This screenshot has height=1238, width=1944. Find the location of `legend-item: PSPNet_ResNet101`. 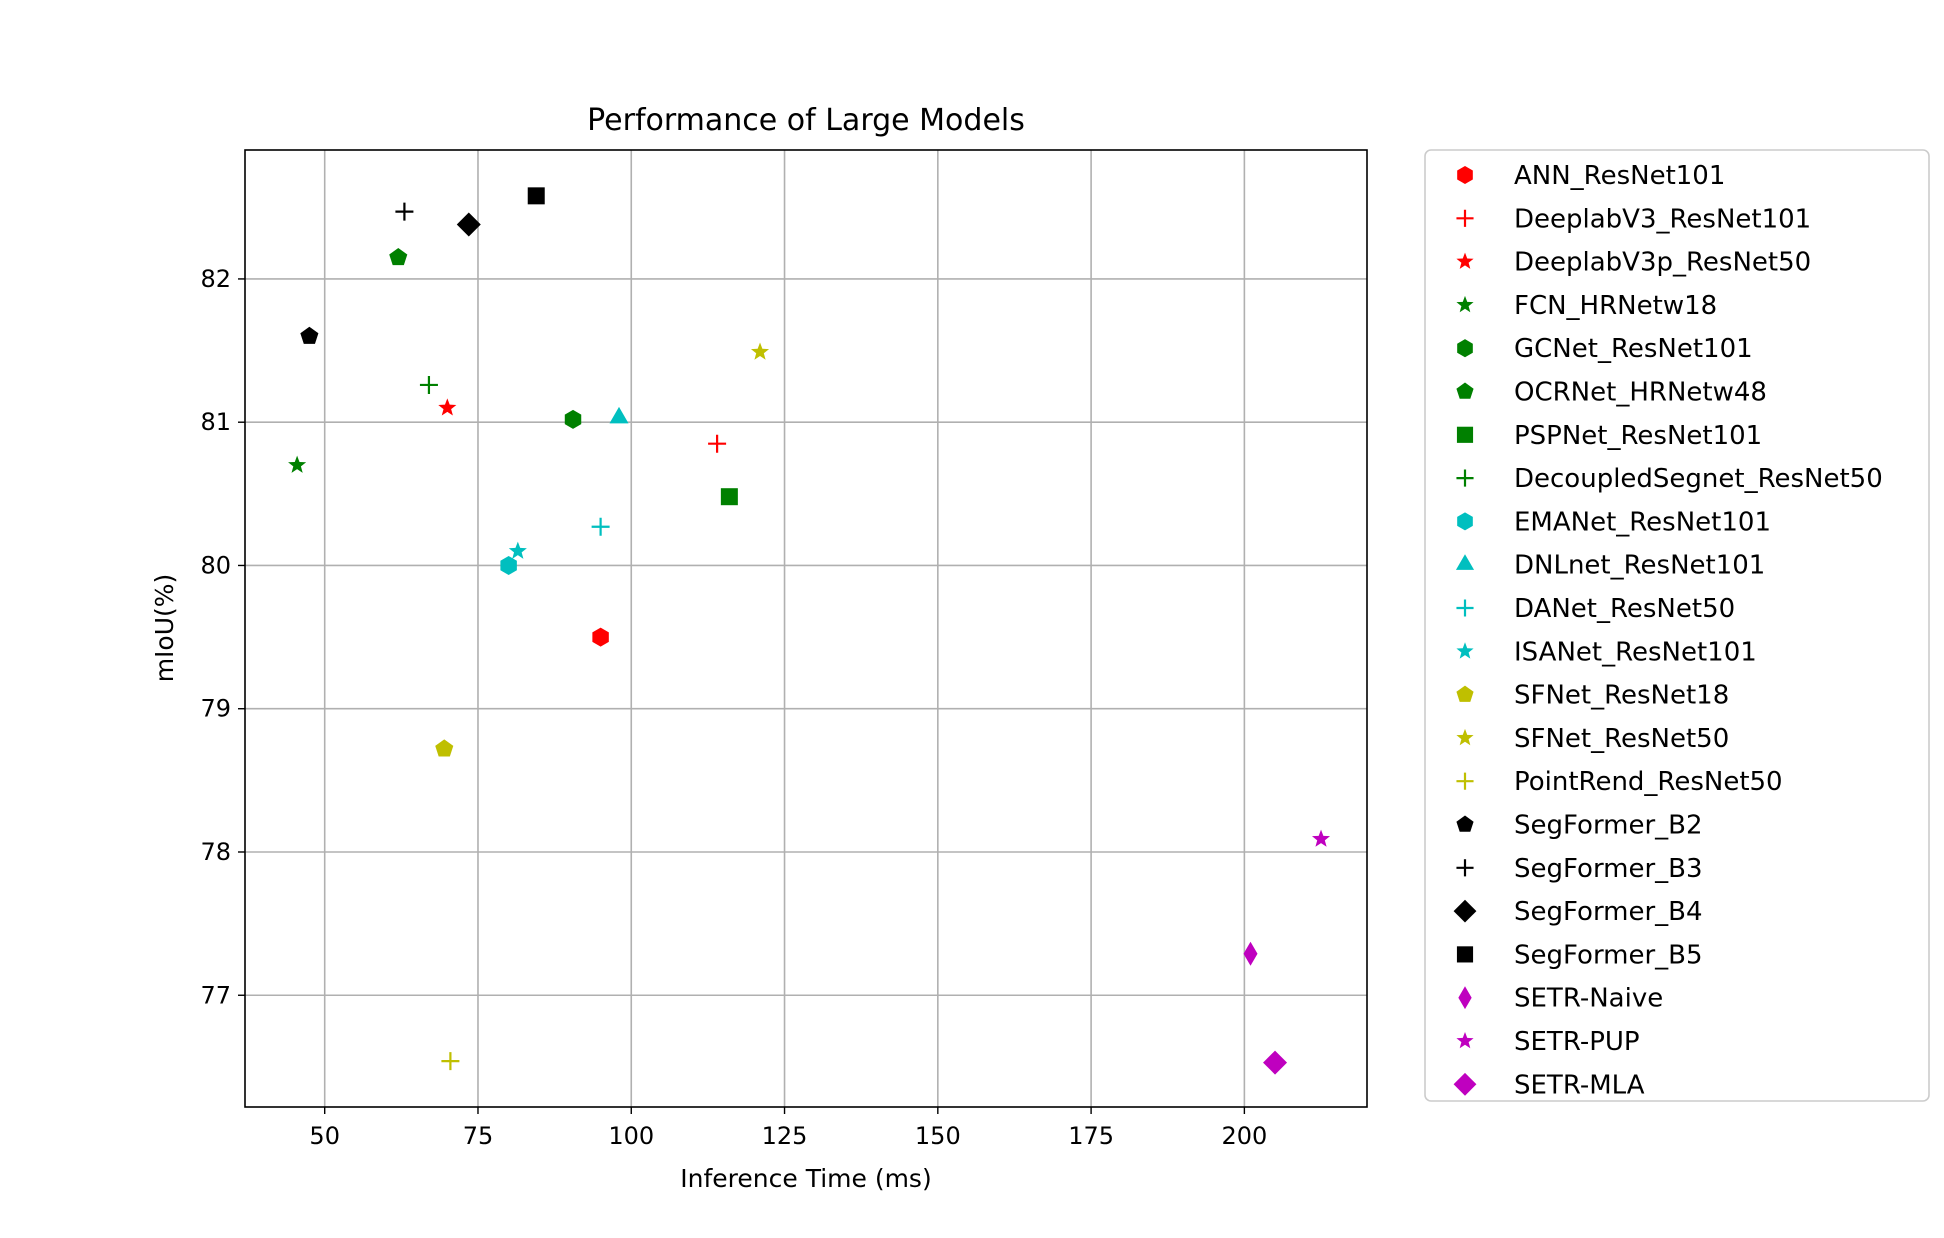

legend-item: PSPNet_ResNet101 is located at coordinates (1609, 436).